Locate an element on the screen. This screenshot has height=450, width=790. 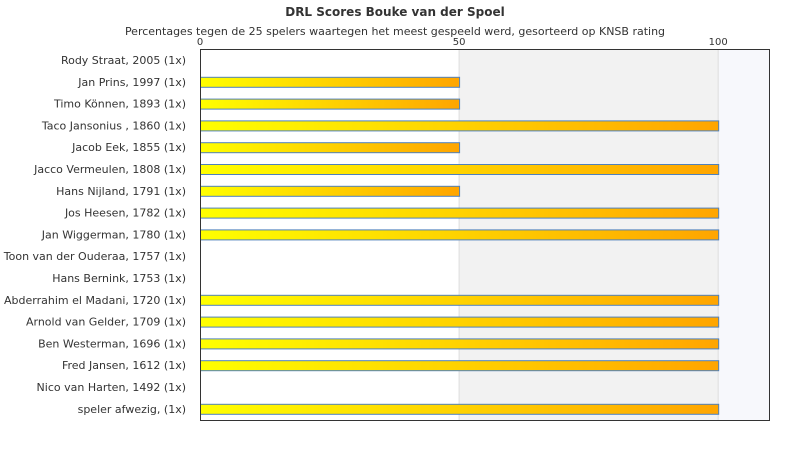
category-label: Timo Können, 1893 (1x) is located at coordinates (119, 104).